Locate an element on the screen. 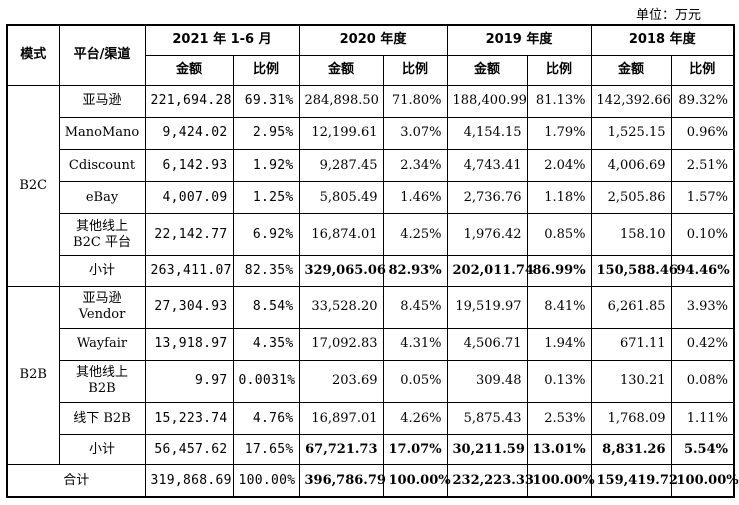 The height and width of the screenshot is (505, 739). channel-name: 亚马逊 Vendor is located at coordinates (102, 307).